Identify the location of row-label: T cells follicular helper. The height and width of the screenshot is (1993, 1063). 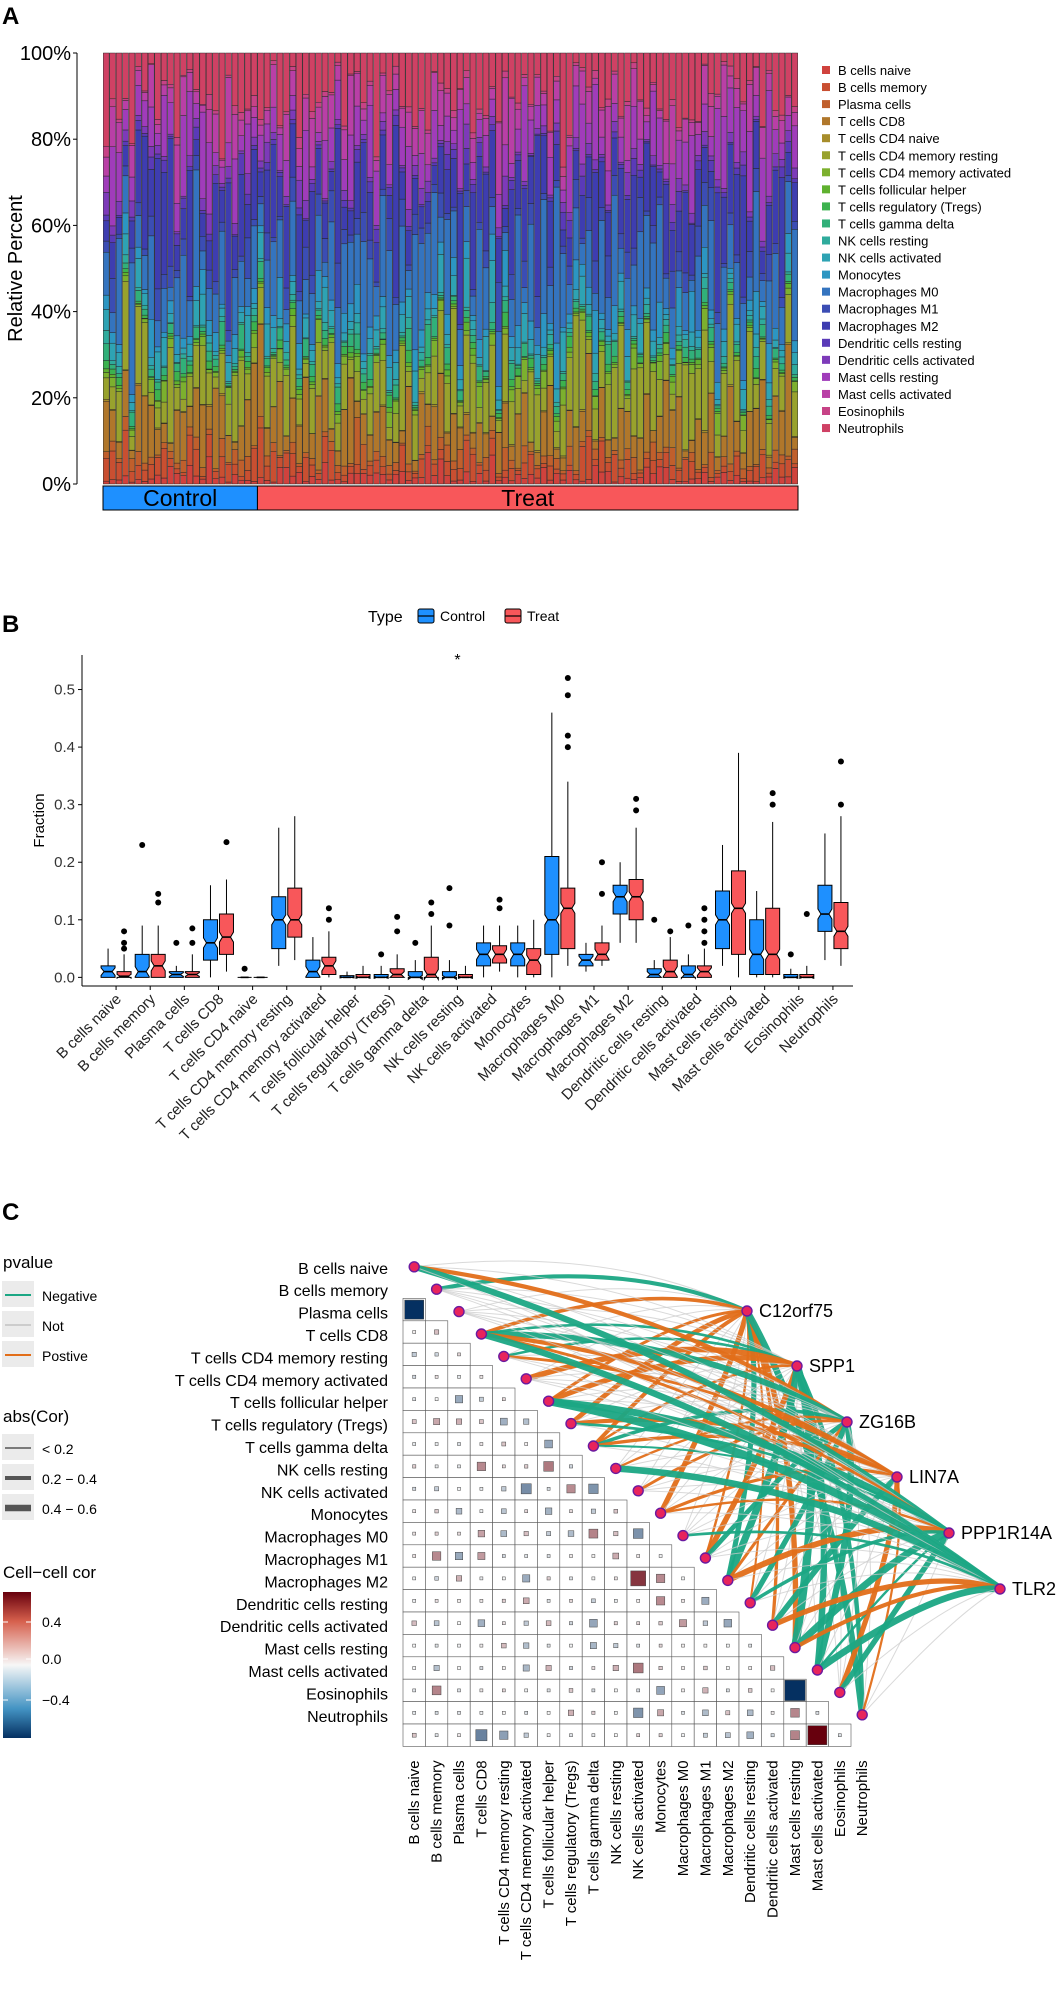
(309, 1403).